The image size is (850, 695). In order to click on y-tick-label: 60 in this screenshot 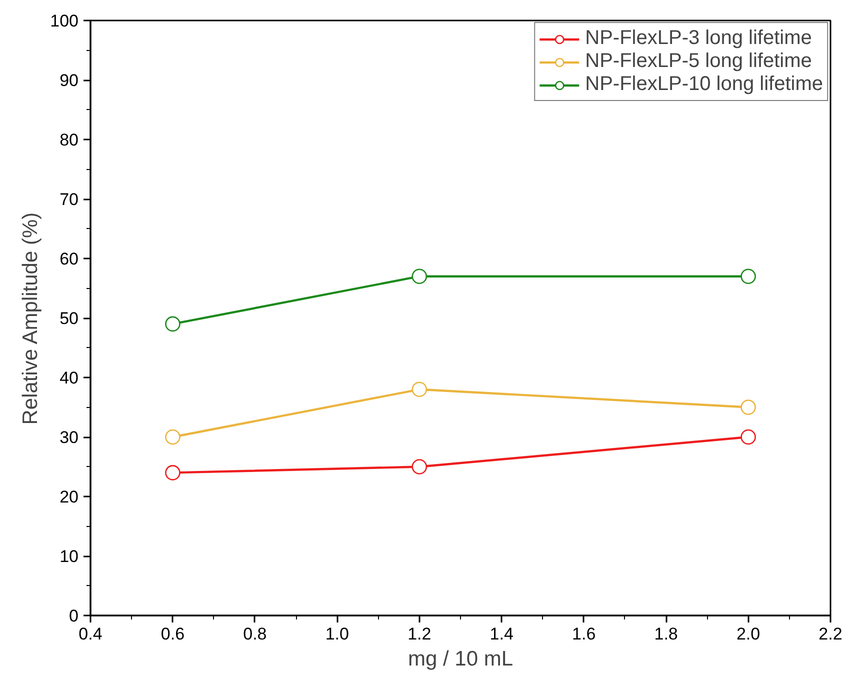, I will do `click(69, 259)`.